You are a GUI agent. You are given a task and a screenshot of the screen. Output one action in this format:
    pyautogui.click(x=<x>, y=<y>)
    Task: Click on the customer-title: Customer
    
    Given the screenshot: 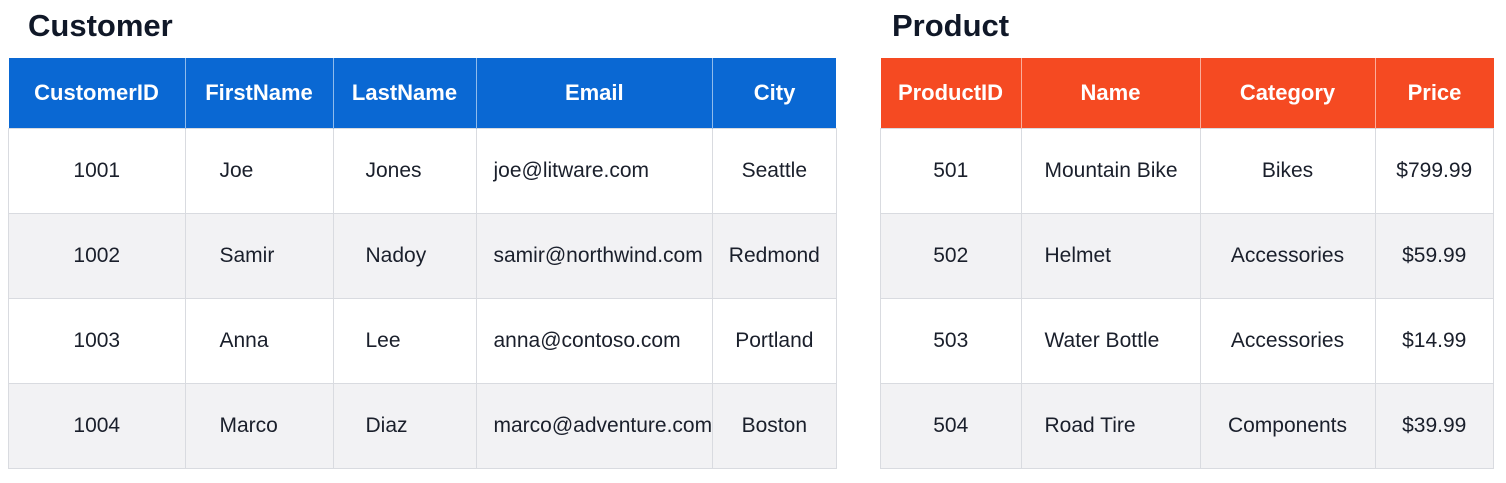 What is the action you would take?
    pyautogui.click(x=100, y=25)
    